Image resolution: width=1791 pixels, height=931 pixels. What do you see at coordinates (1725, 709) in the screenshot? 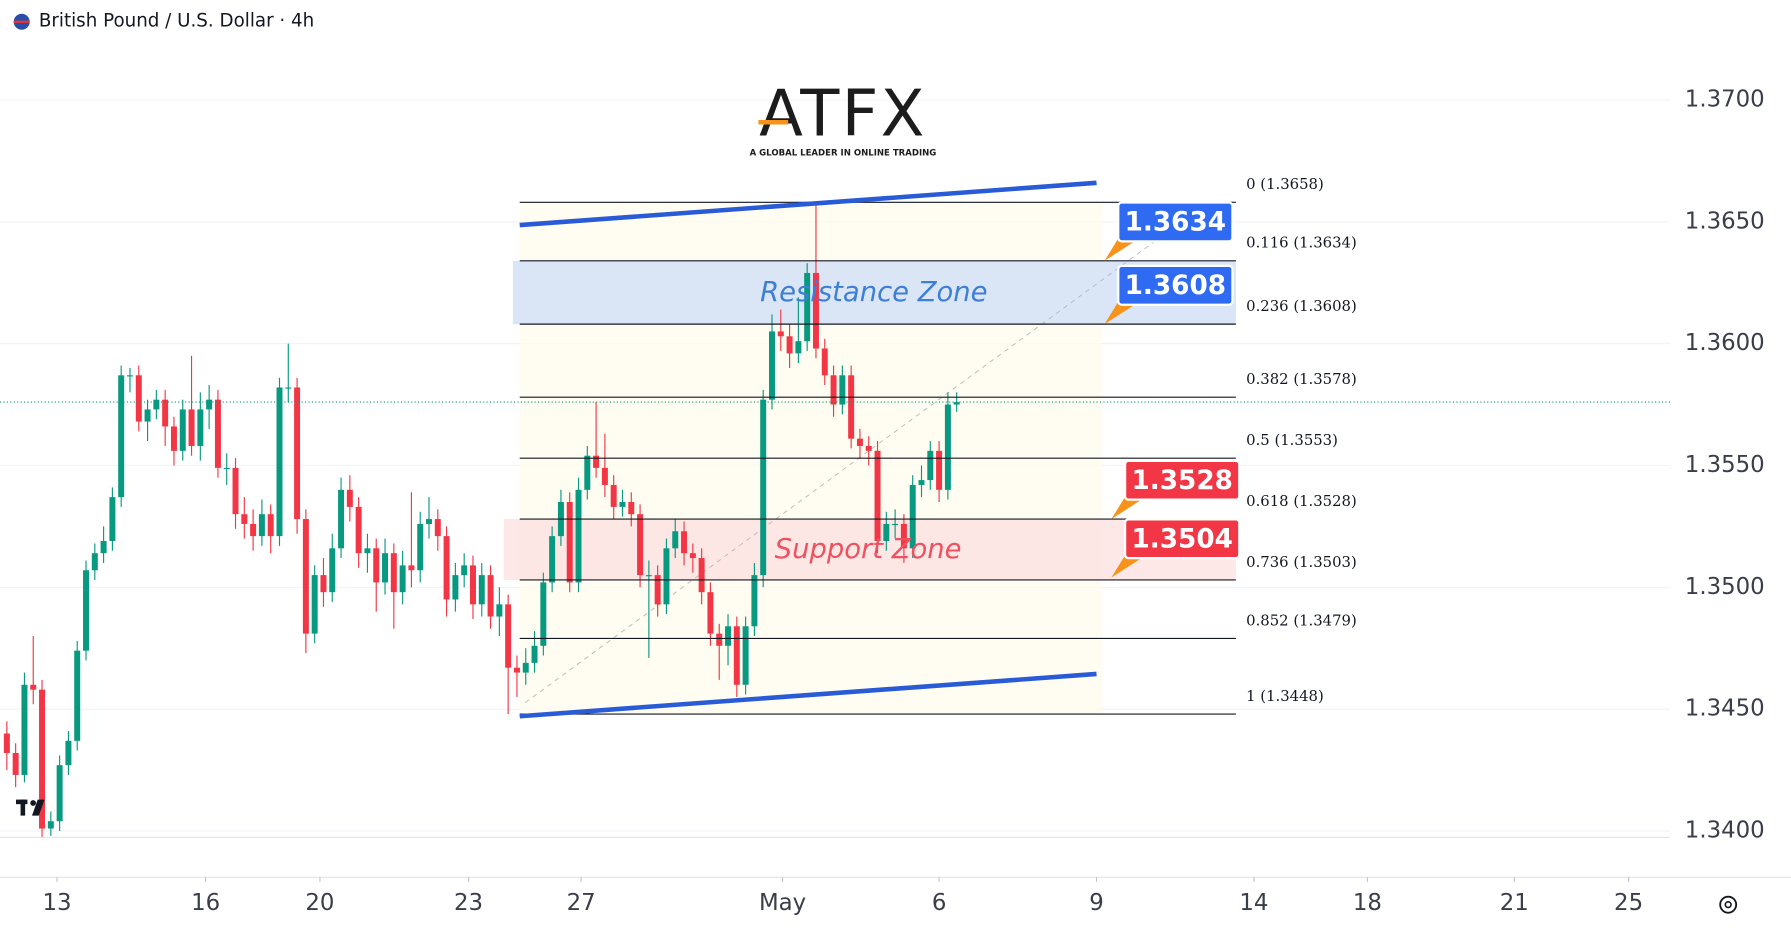
I see `y-tick-label: 1.3450` at bounding box center [1725, 709].